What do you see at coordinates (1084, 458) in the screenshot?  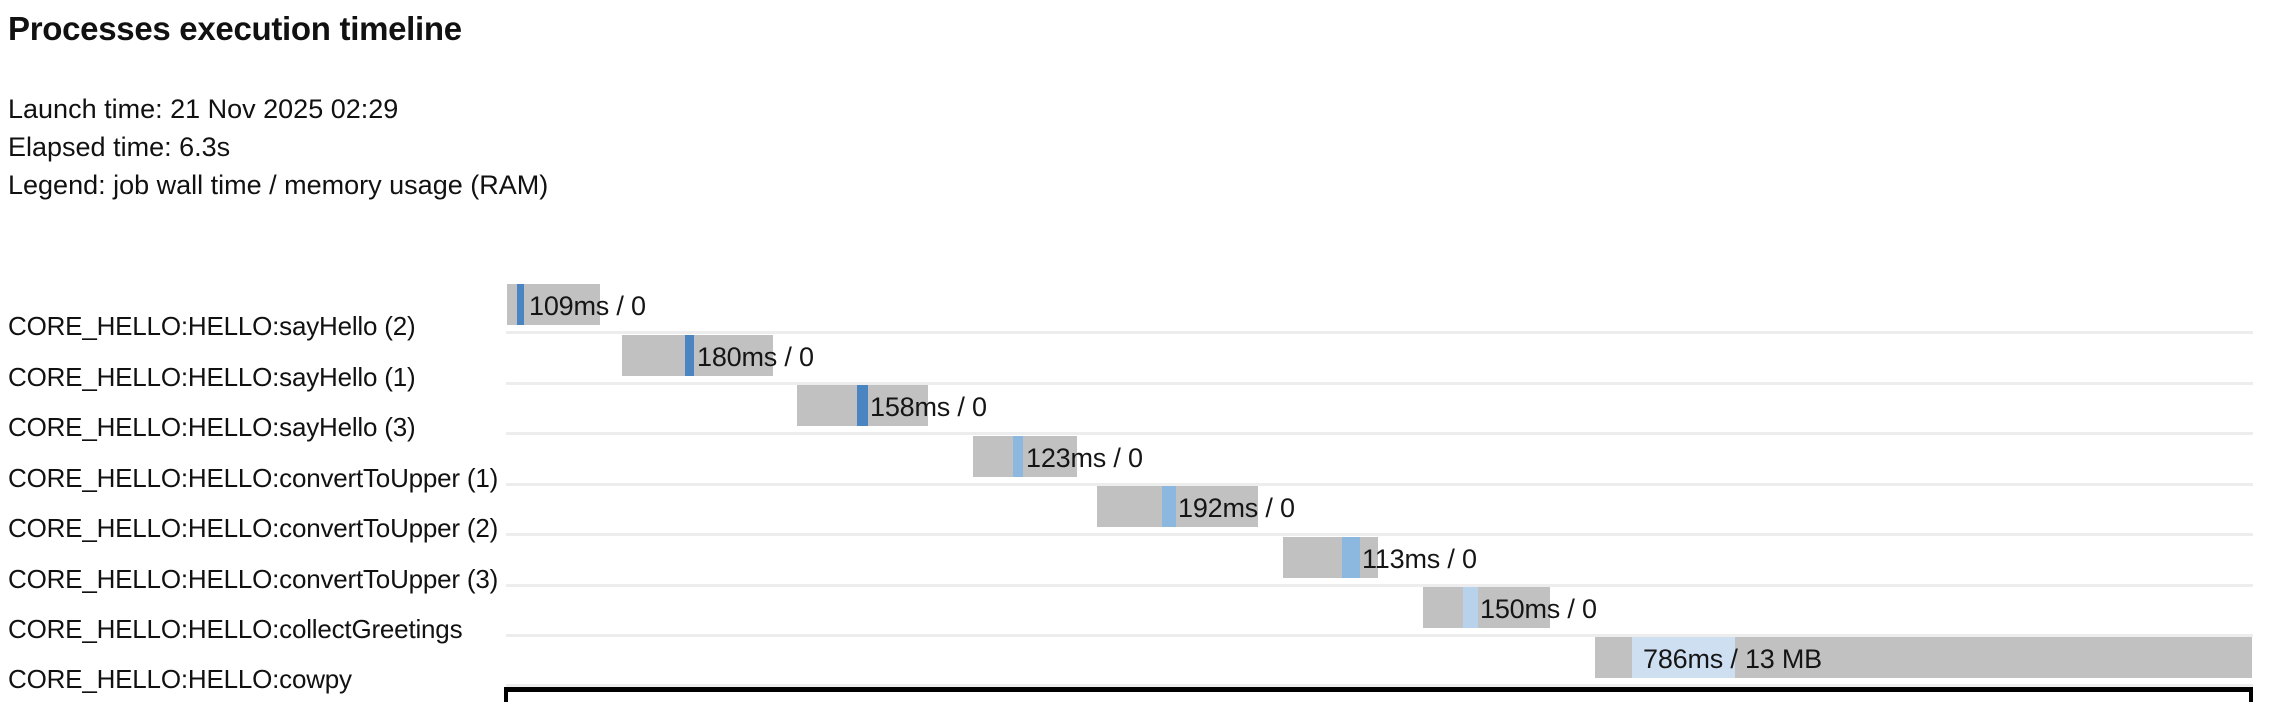 I see `job-value-label: 123ms / 0` at bounding box center [1084, 458].